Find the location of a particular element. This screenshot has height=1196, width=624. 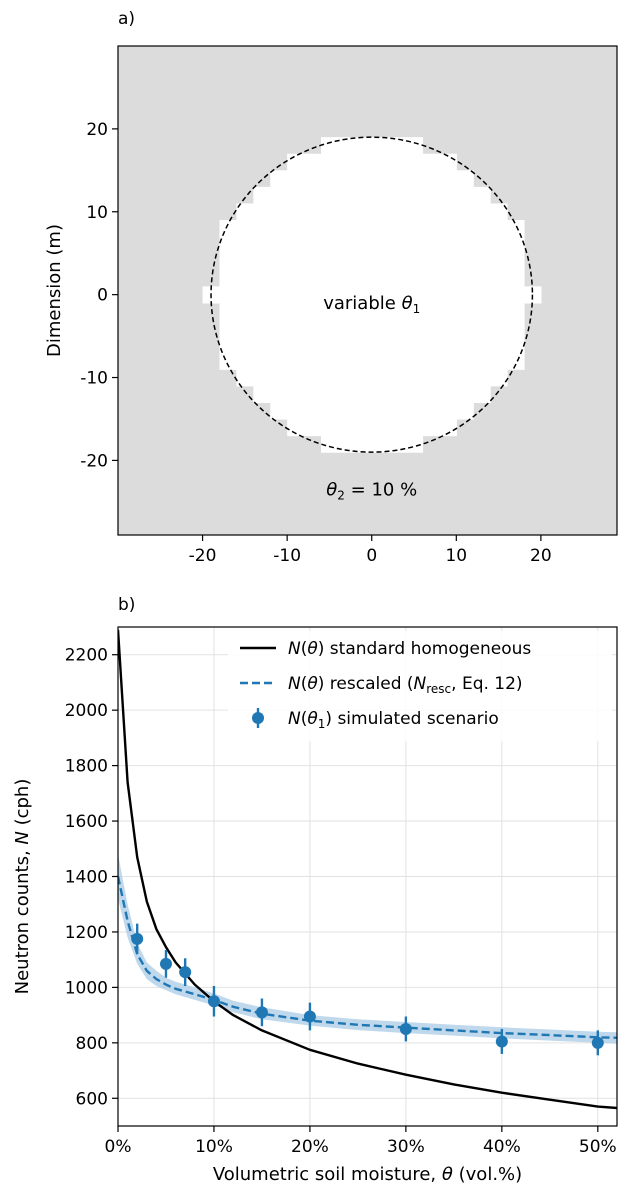

ylabel-after: (cph) is located at coordinates (22, 805).